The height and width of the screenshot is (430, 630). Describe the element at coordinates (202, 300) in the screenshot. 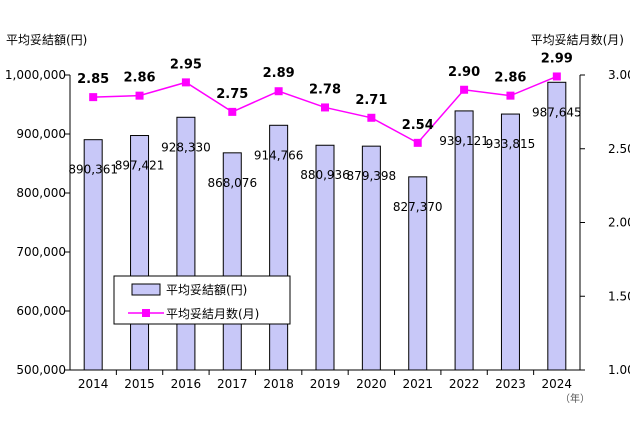

I see `legend: 平均妥結額(円) 平均妥結月数(月)` at that location.